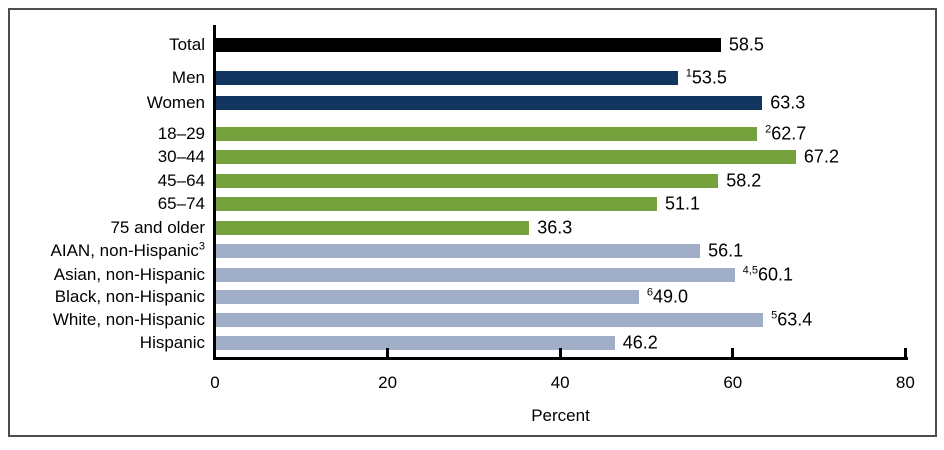  Describe the element at coordinates (560, 415) in the screenshot. I see `x-axis-title: Percent` at that location.